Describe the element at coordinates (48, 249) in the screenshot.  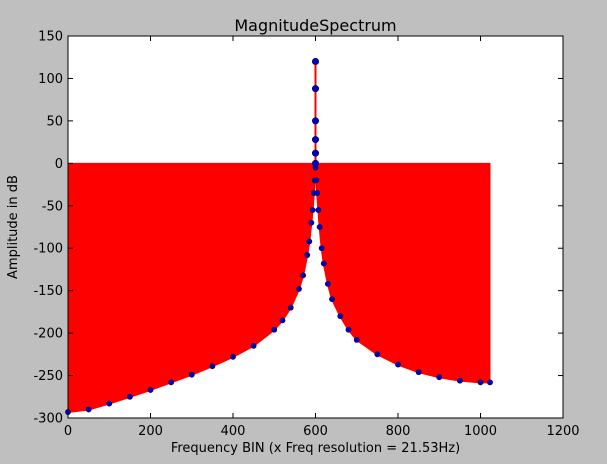
I see `y-tick-label: -100` at that location.